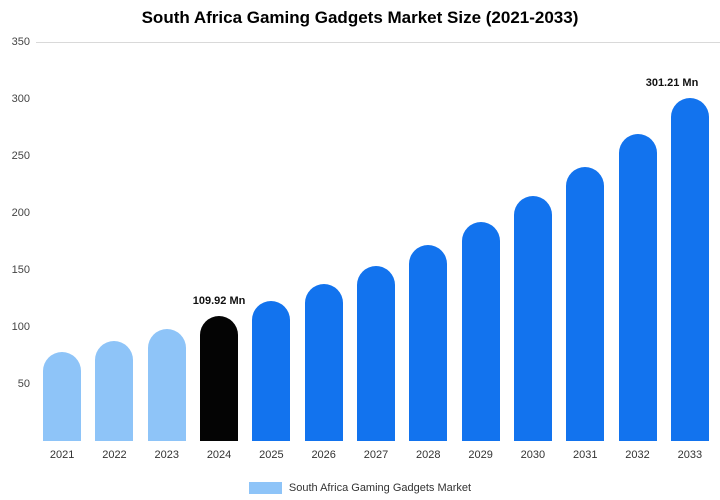  Describe the element at coordinates (23, 384) in the screenshot. I see `y-tick-label: 50` at that location.